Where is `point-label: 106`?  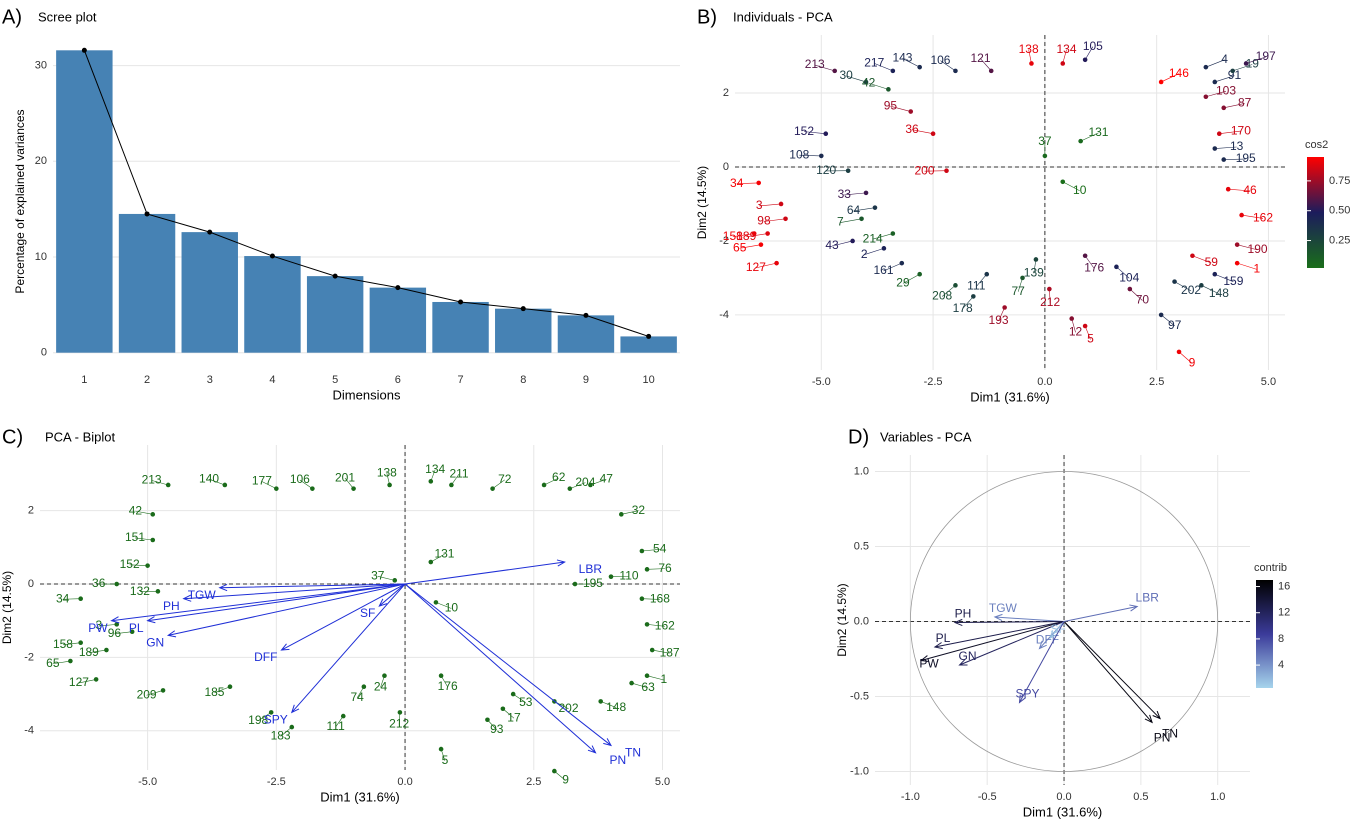
point-label: 106 is located at coordinates (940, 60).